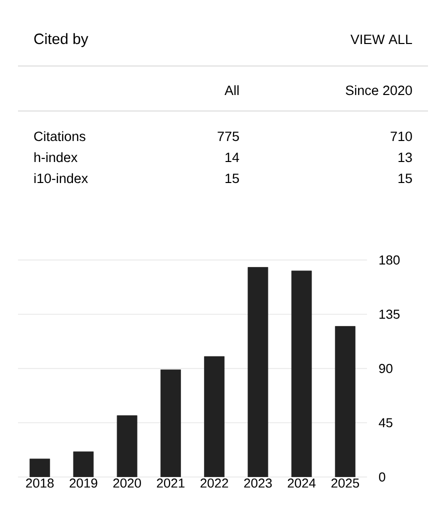  Describe the element at coordinates (401, 137) in the screenshot. I see `text: 710` at that location.